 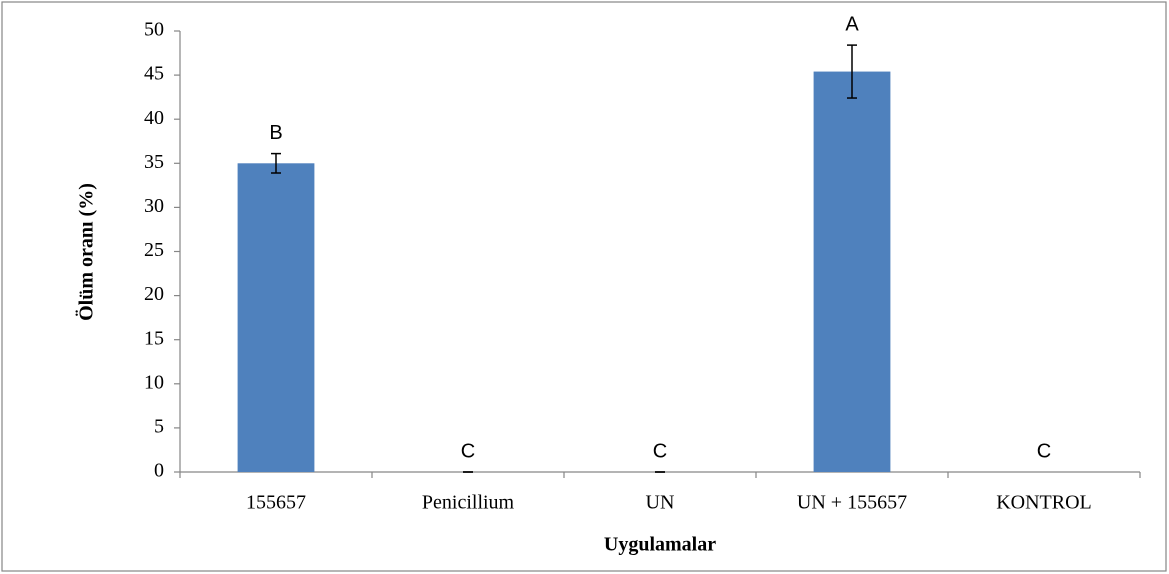 What do you see at coordinates (154, 162) in the screenshot?
I see `y-tick-label: 35` at bounding box center [154, 162].